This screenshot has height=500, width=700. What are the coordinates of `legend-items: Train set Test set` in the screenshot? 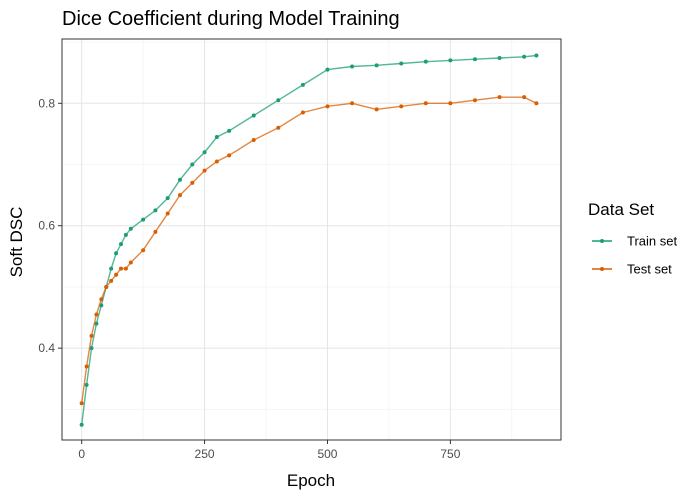 It's located at (634, 255).